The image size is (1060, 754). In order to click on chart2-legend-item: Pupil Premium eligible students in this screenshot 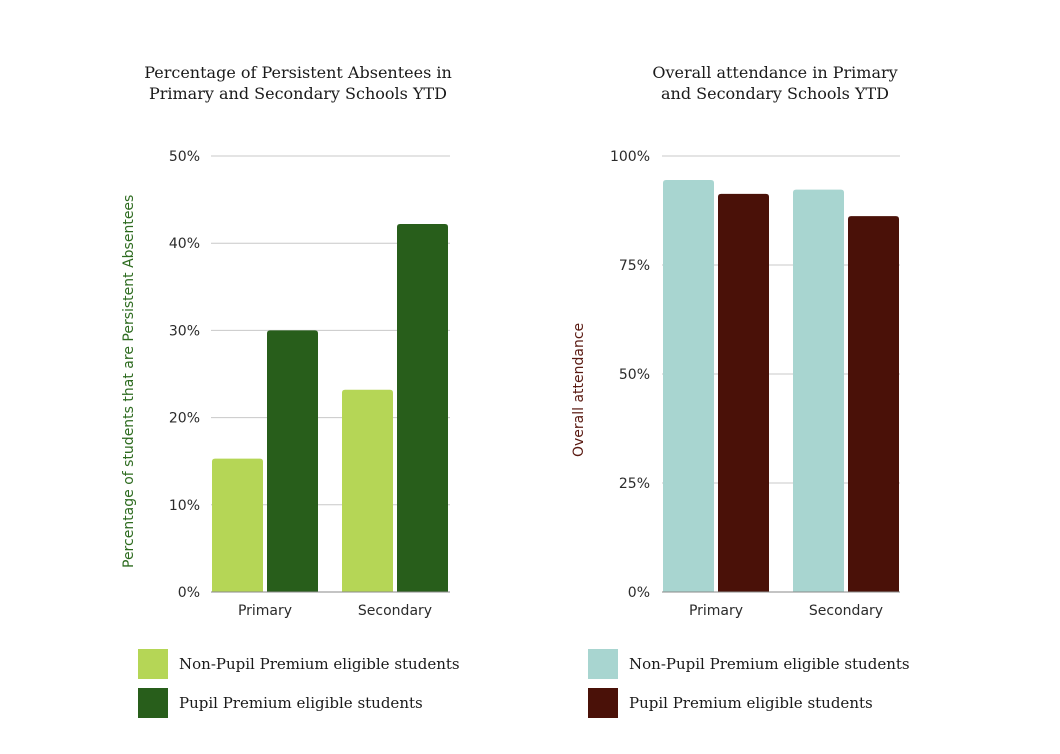, I will do `click(749, 703)`.